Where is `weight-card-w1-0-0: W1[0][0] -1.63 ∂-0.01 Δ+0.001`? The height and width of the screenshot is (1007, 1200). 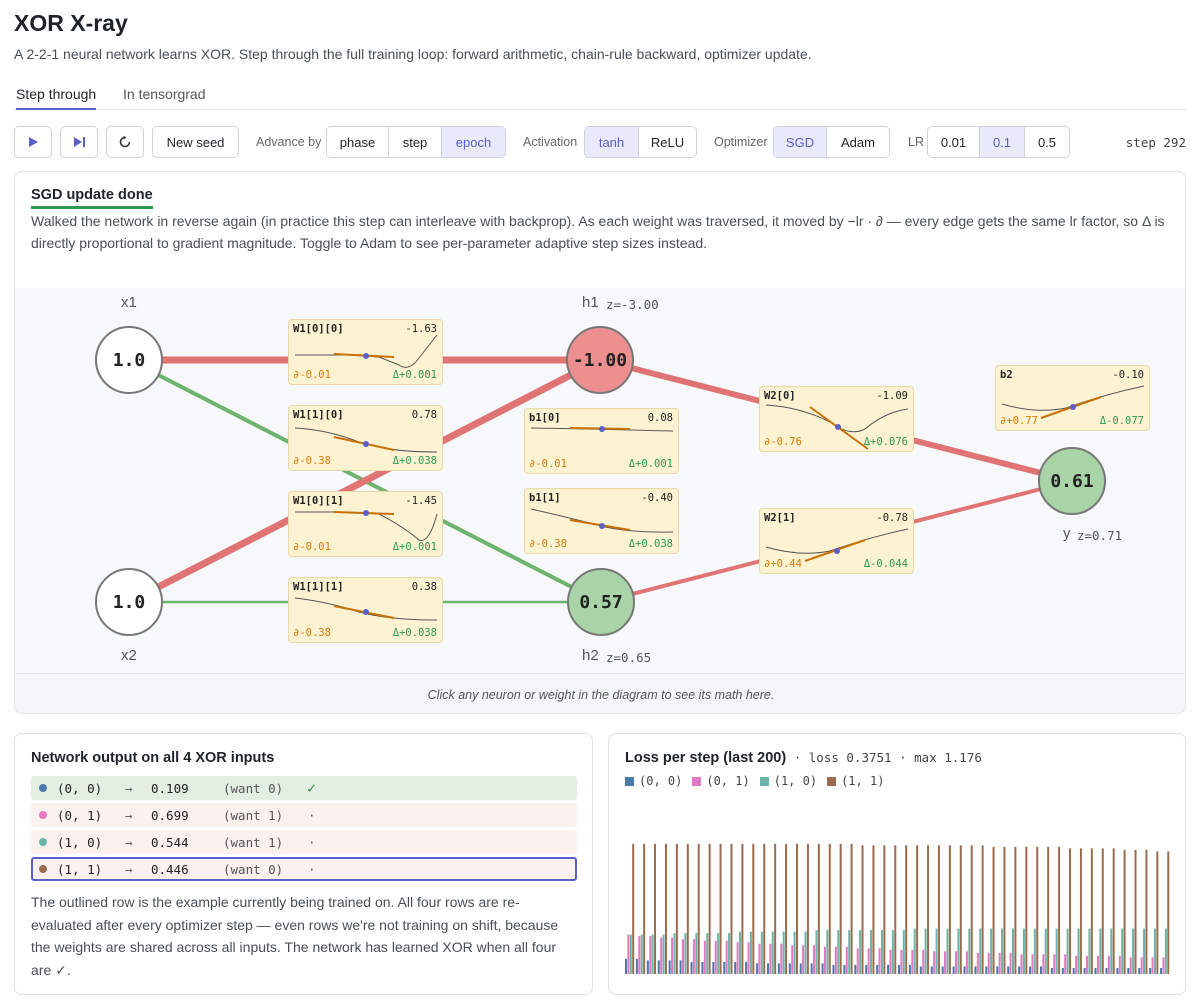
weight-card-w1-0-0: W1[0][0] -1.63 ∂-0.01 Δ+0.001 is located at coordinates (365, 352).